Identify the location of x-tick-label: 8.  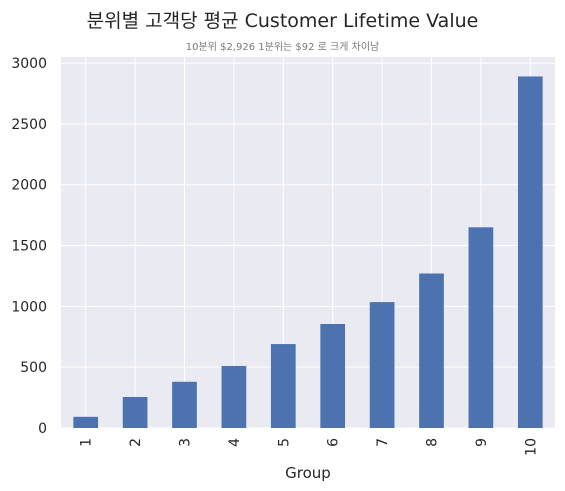
(433, 442).